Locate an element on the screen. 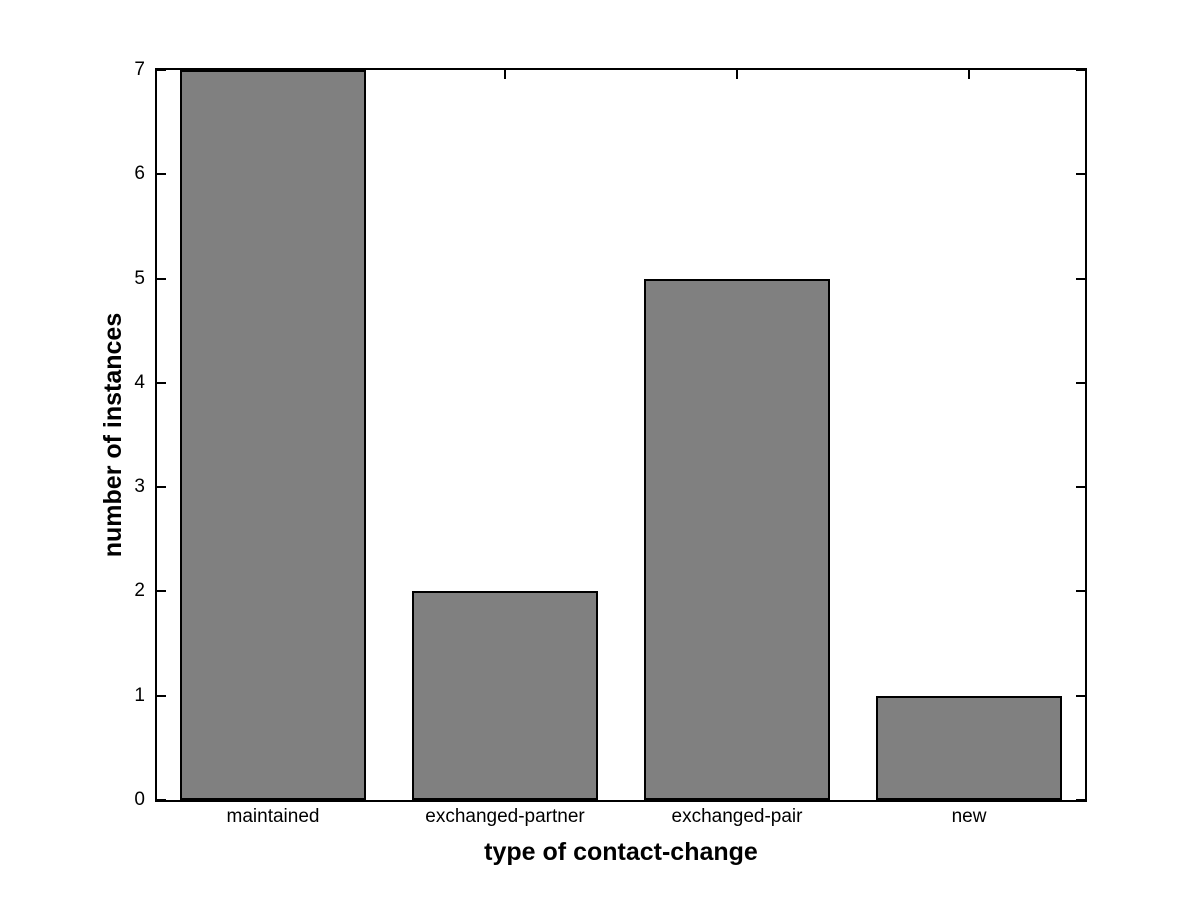 This screenshot has width=1201, height=901. y-tick-label-6: 6 is located at coordinates (139, 174).